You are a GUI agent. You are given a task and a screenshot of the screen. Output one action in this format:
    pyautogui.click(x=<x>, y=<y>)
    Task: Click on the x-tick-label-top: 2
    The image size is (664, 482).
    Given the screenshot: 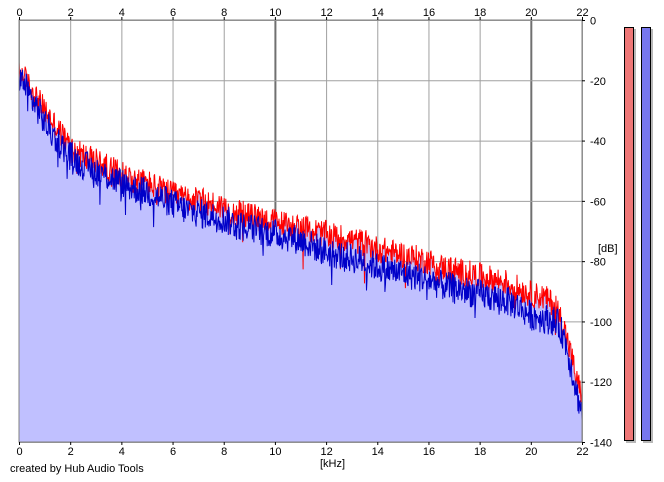 What is the action you would take?
    pyautogui.click(x=71, y=13)
    